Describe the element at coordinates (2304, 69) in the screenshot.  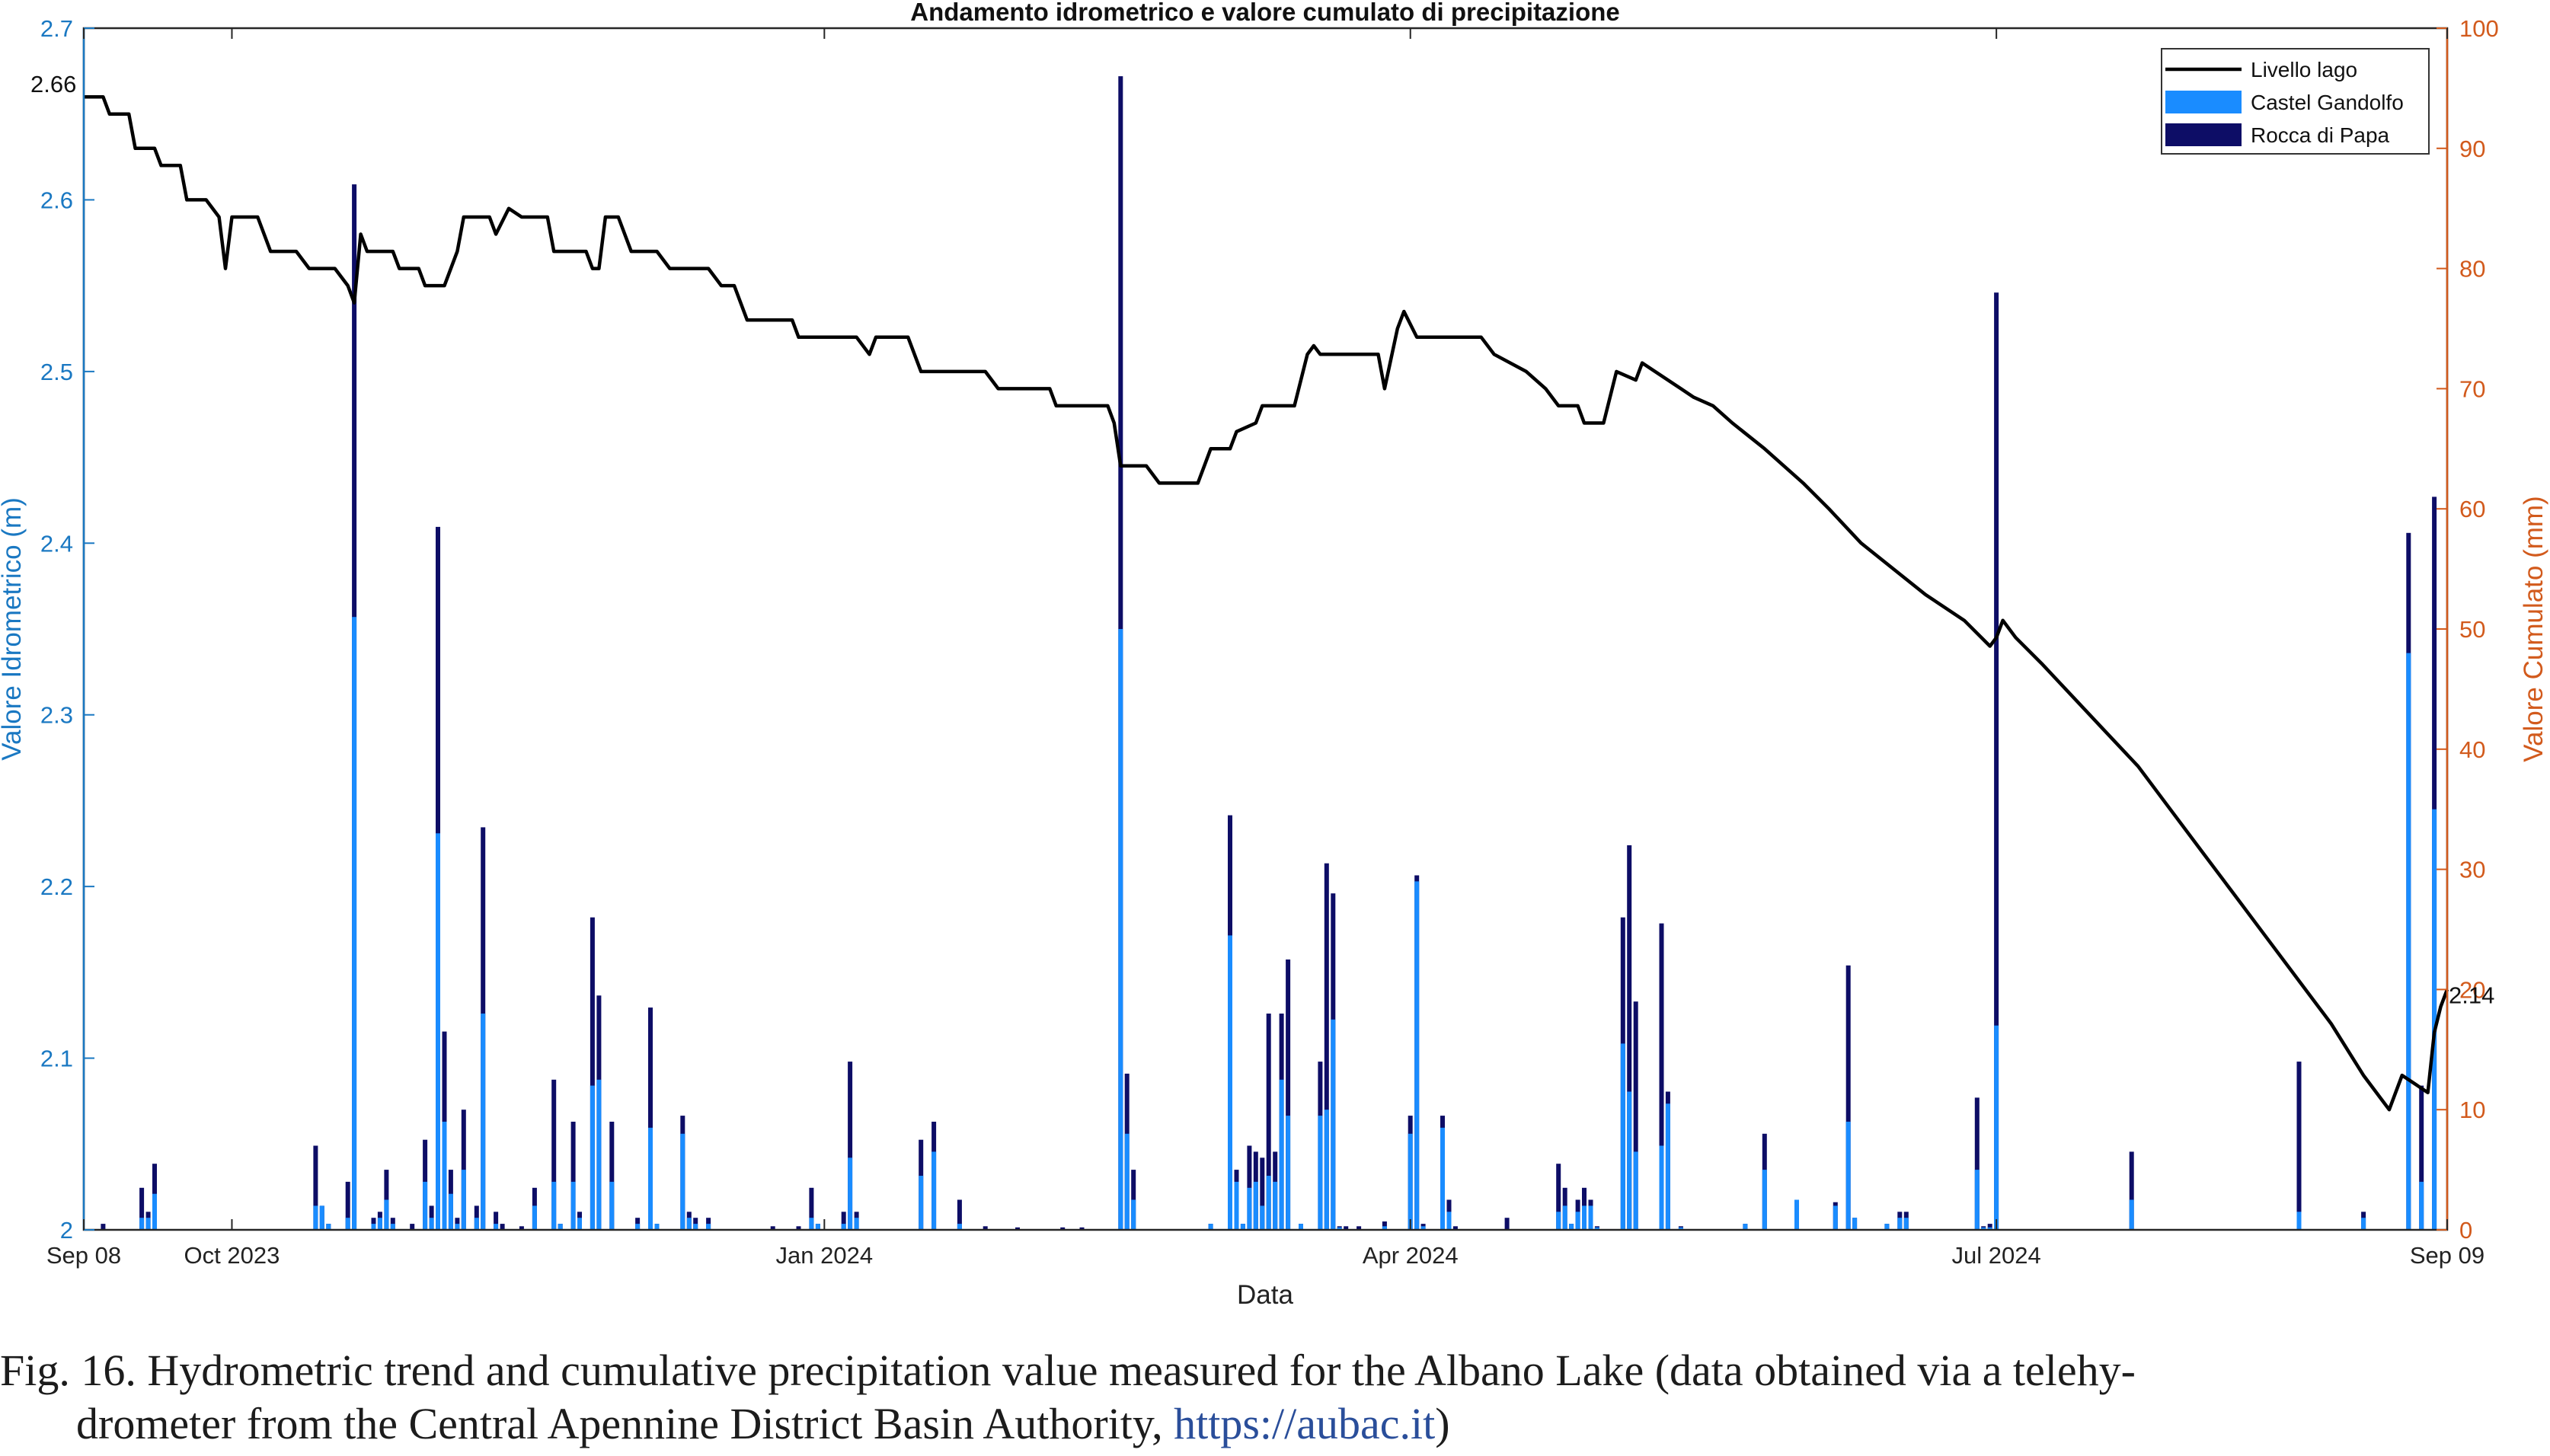
I see `legend-label-livello-lago: Livello lago` at that location.